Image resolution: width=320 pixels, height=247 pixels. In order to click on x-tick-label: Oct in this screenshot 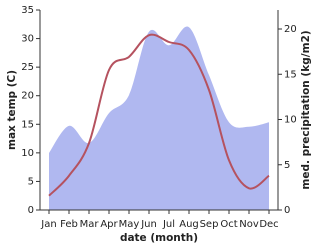, I will do `click(228, 224)`.